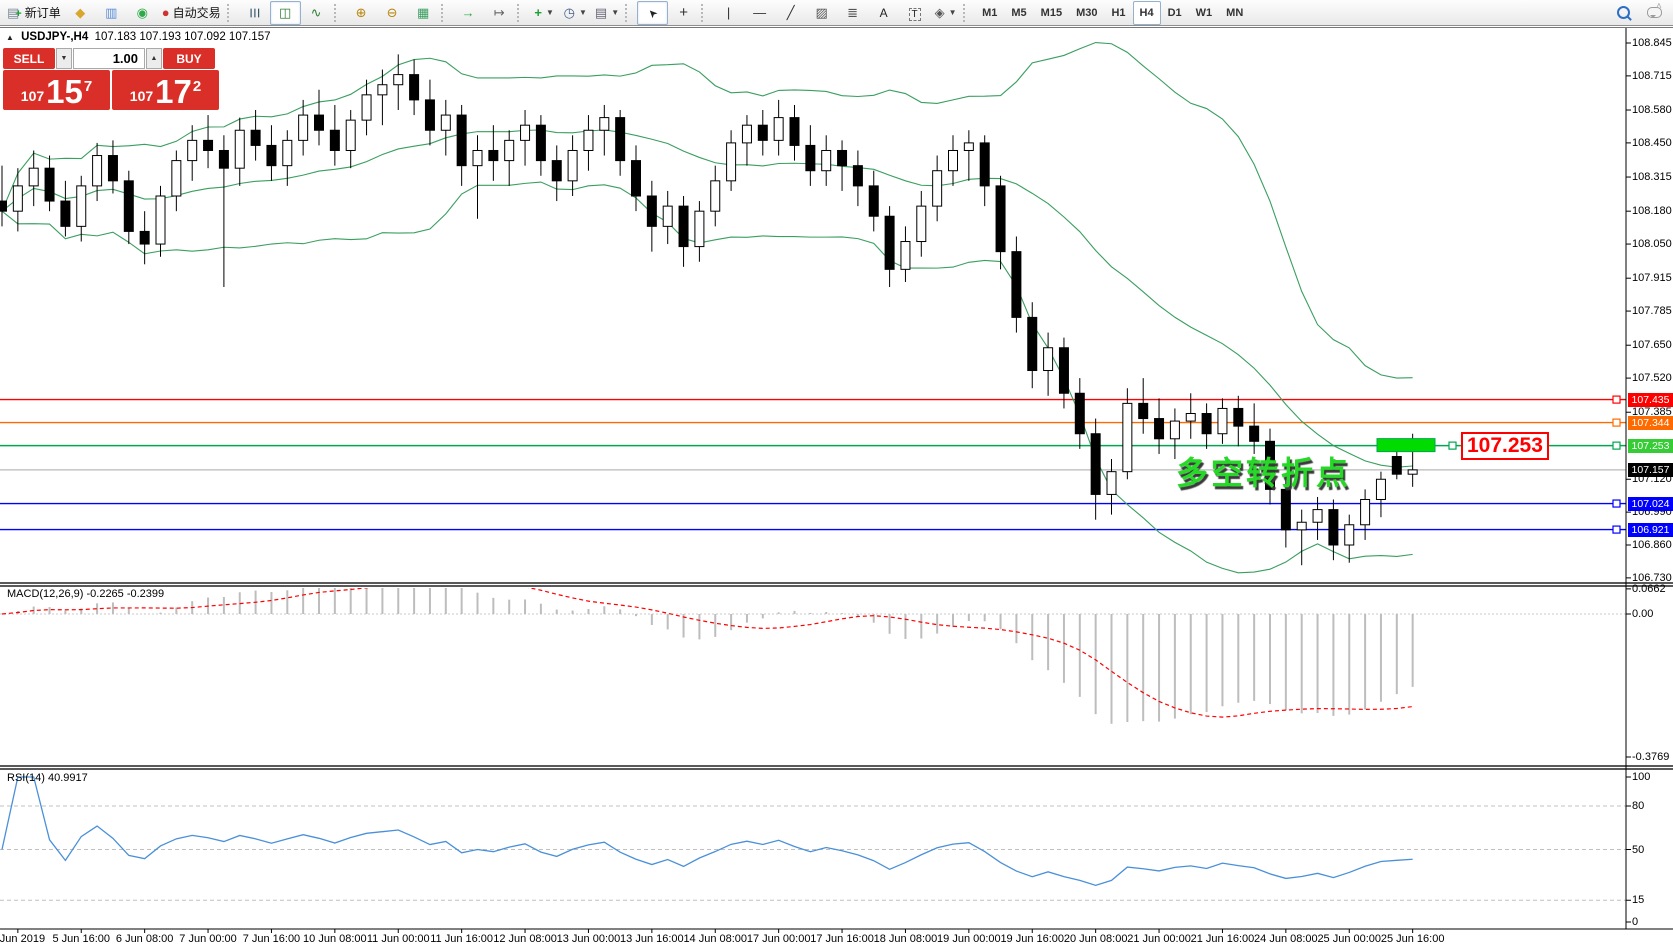 The image size is (1673, 948). Describe the element at coordinates (34, 13) in the screenshot. I see `new-order-button: ▤+ 新订单` at that location.